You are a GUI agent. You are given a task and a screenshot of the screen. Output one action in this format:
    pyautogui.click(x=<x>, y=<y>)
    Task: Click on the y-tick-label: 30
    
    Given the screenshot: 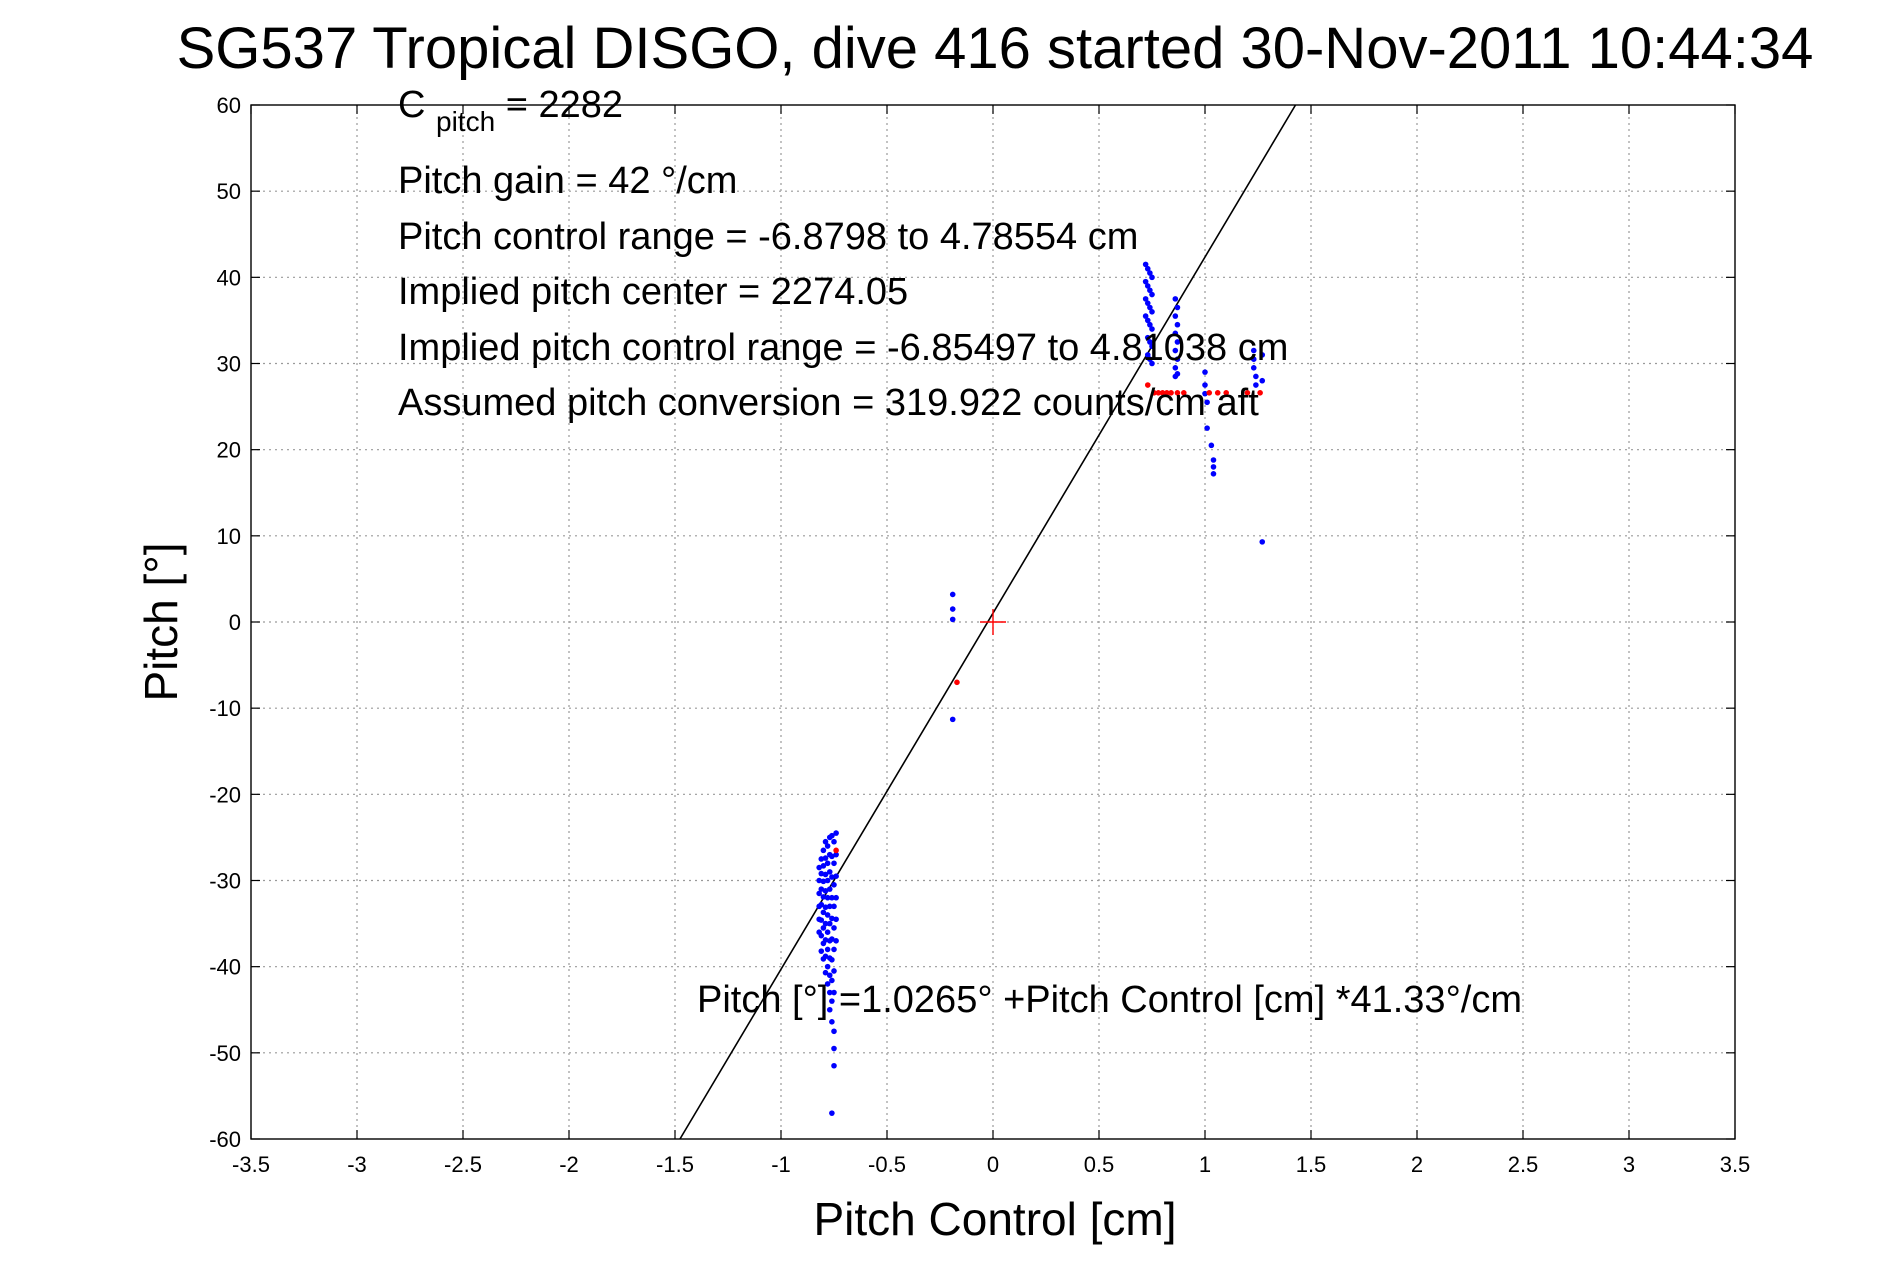 What is the action you would take?
    pyautogui.click(x=229, y=364)
    